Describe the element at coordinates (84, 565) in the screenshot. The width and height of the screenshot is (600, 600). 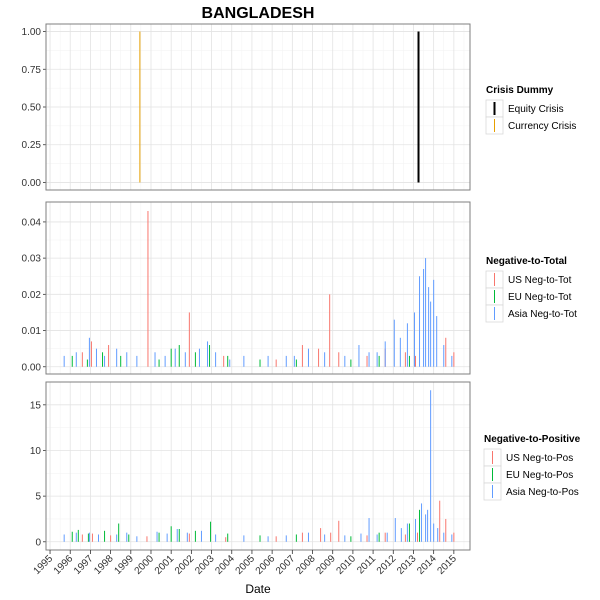
I see `x-tick-label: 1997` at that location.